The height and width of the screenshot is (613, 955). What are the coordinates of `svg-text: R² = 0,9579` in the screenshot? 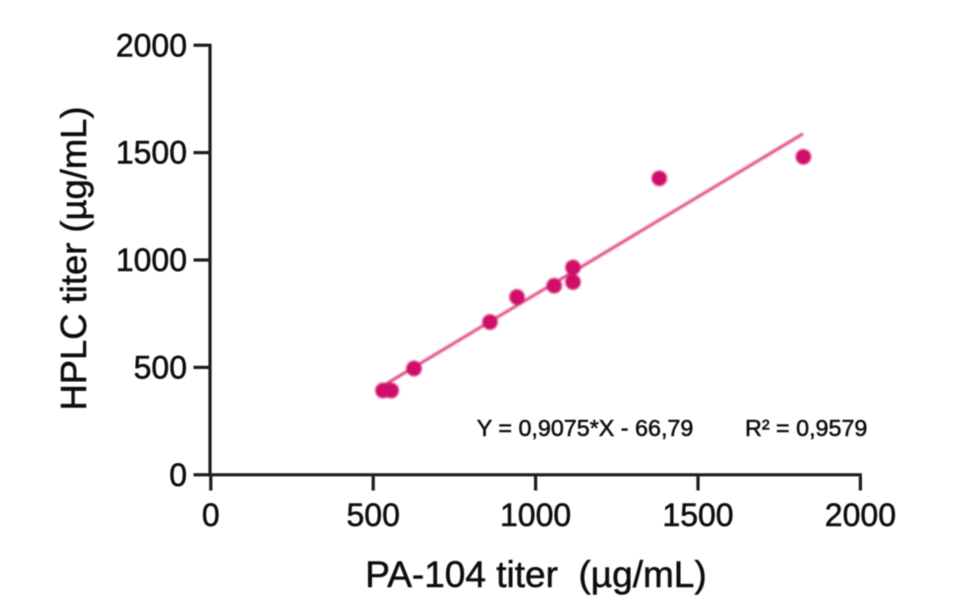 It's located at (806, 428).